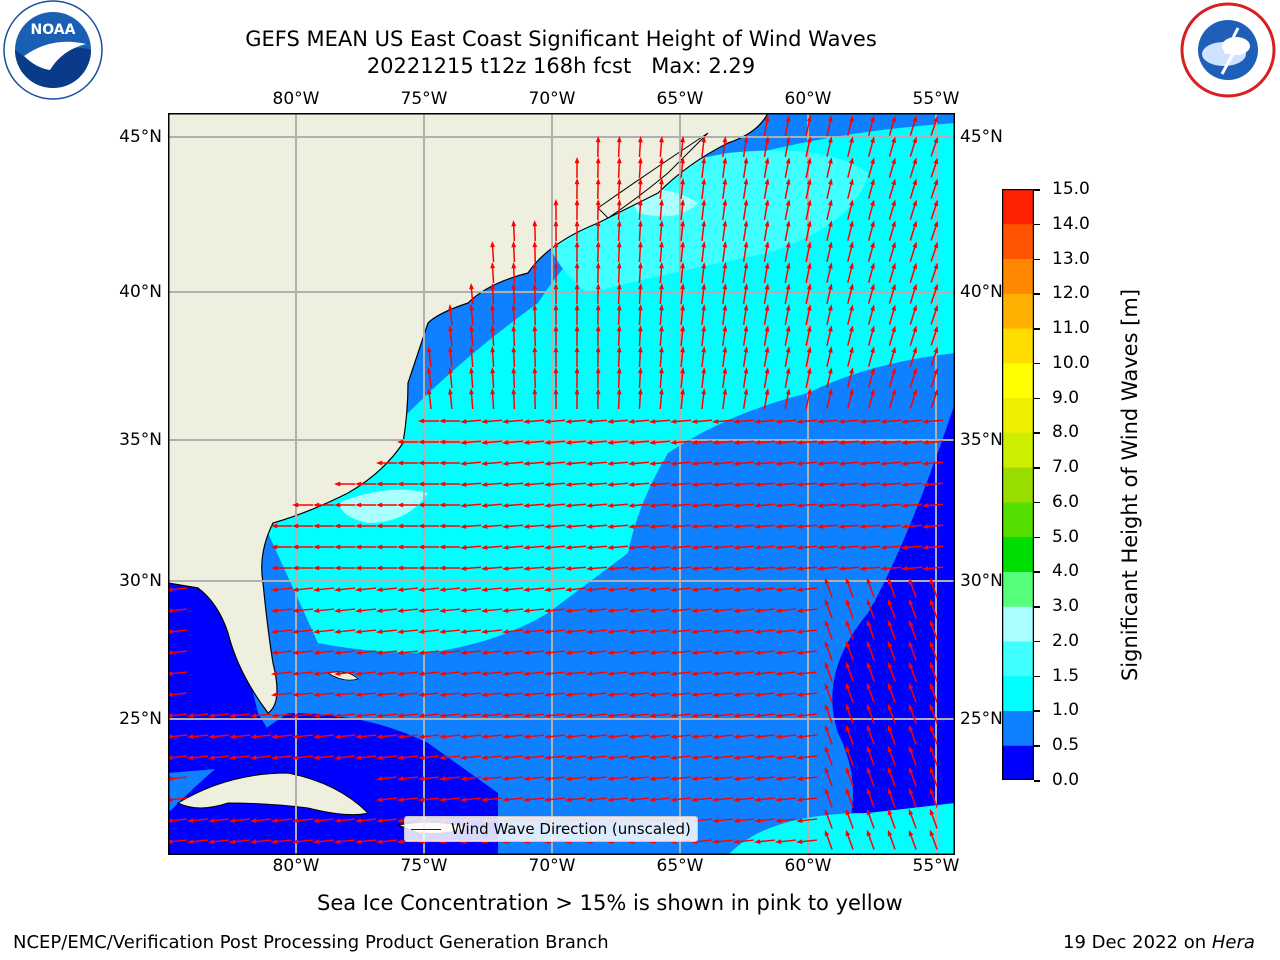 This screenshot has width=1280, height=960. I want to click on colorbar, so click(1018, 484).